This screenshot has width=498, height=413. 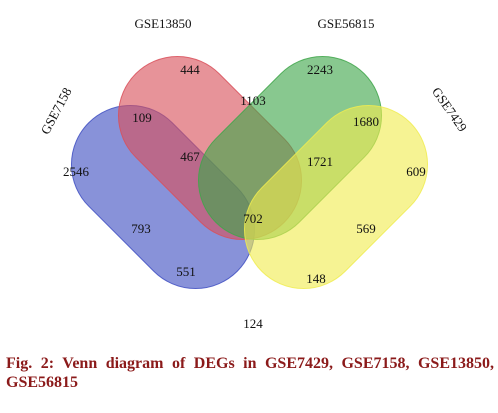 I want to click on set-label-gse13850: GSE13850, so click(x=162, y=23).